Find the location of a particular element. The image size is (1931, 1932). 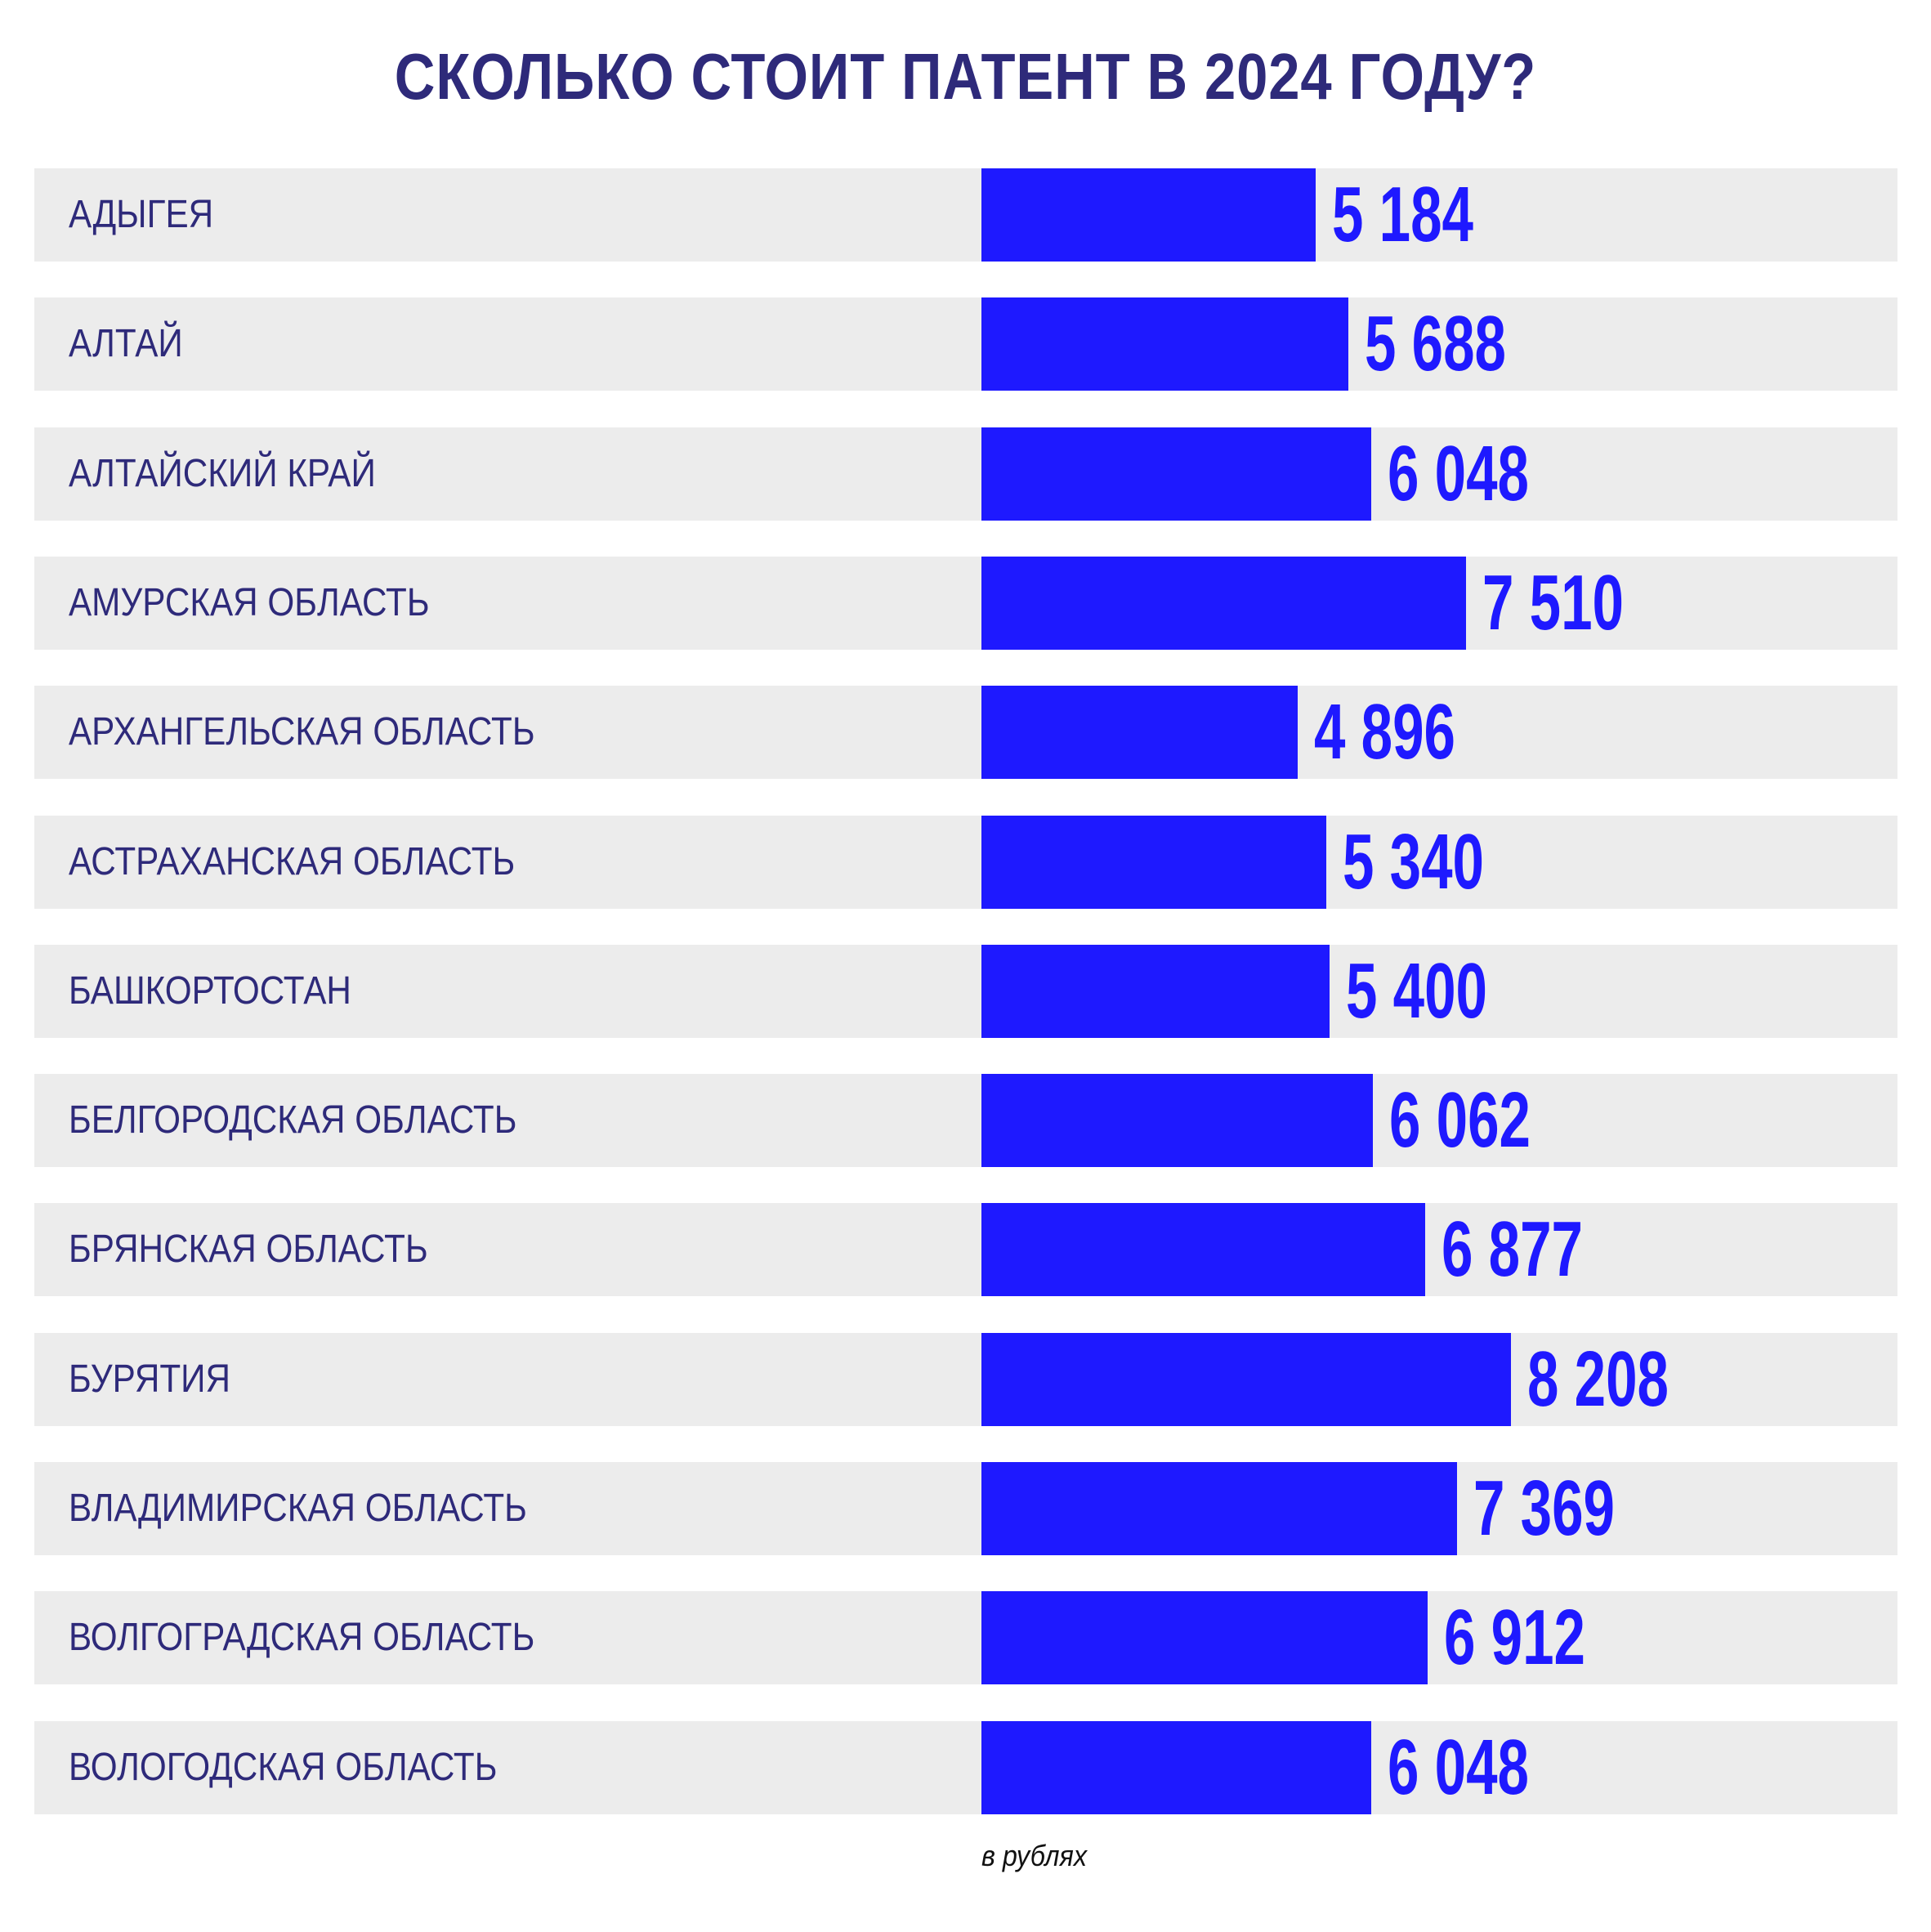

category-label: ВЛАДИМИРСКАЯ ОБЛАСТЬ is located at coordinates (298, 1508).